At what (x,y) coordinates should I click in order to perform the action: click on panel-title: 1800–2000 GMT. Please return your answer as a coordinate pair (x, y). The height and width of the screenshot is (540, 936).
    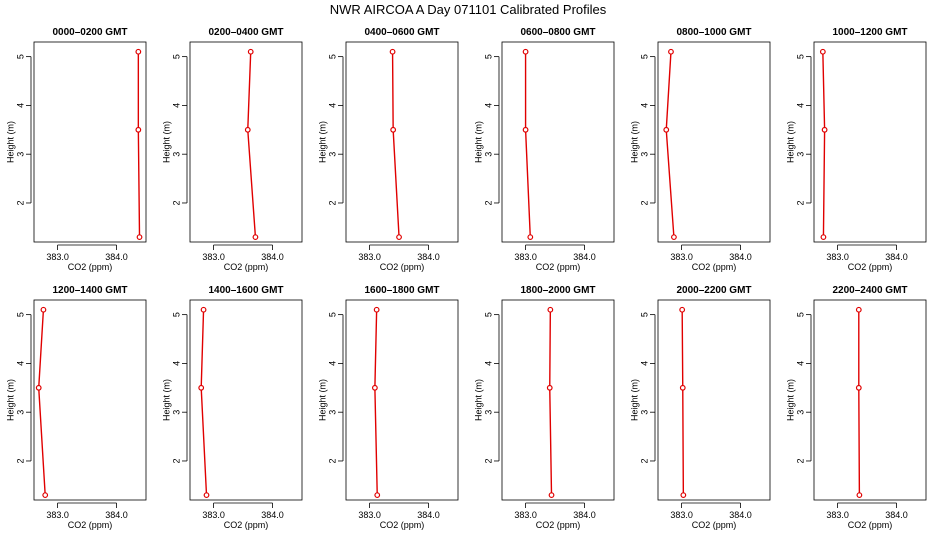
    Looking at the image, I should click on (557, 290).